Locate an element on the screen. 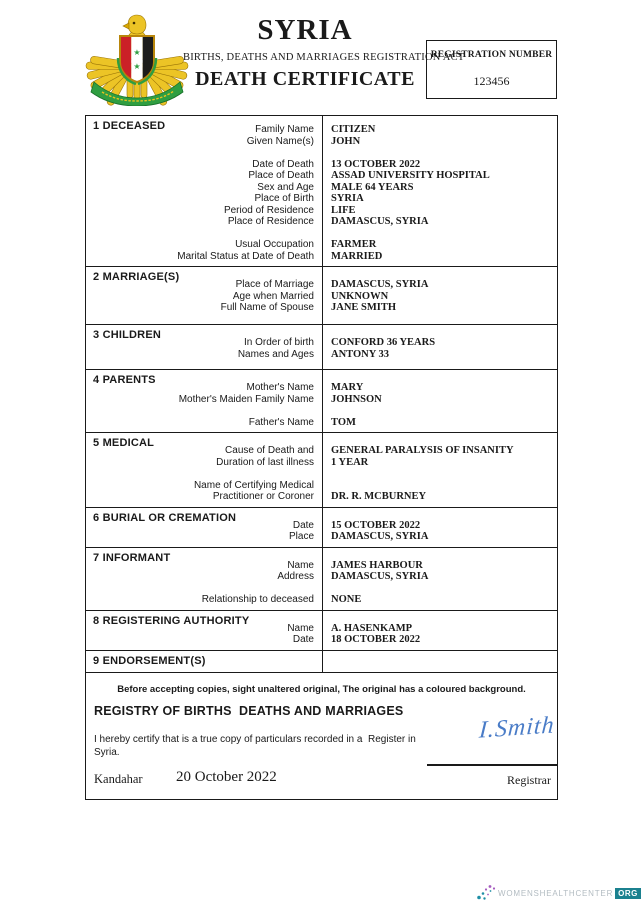 The width and height of the screenshot is (641, 913). registration-number-label: REGISTRATION NUMBER is located at coordinates (491, 55).